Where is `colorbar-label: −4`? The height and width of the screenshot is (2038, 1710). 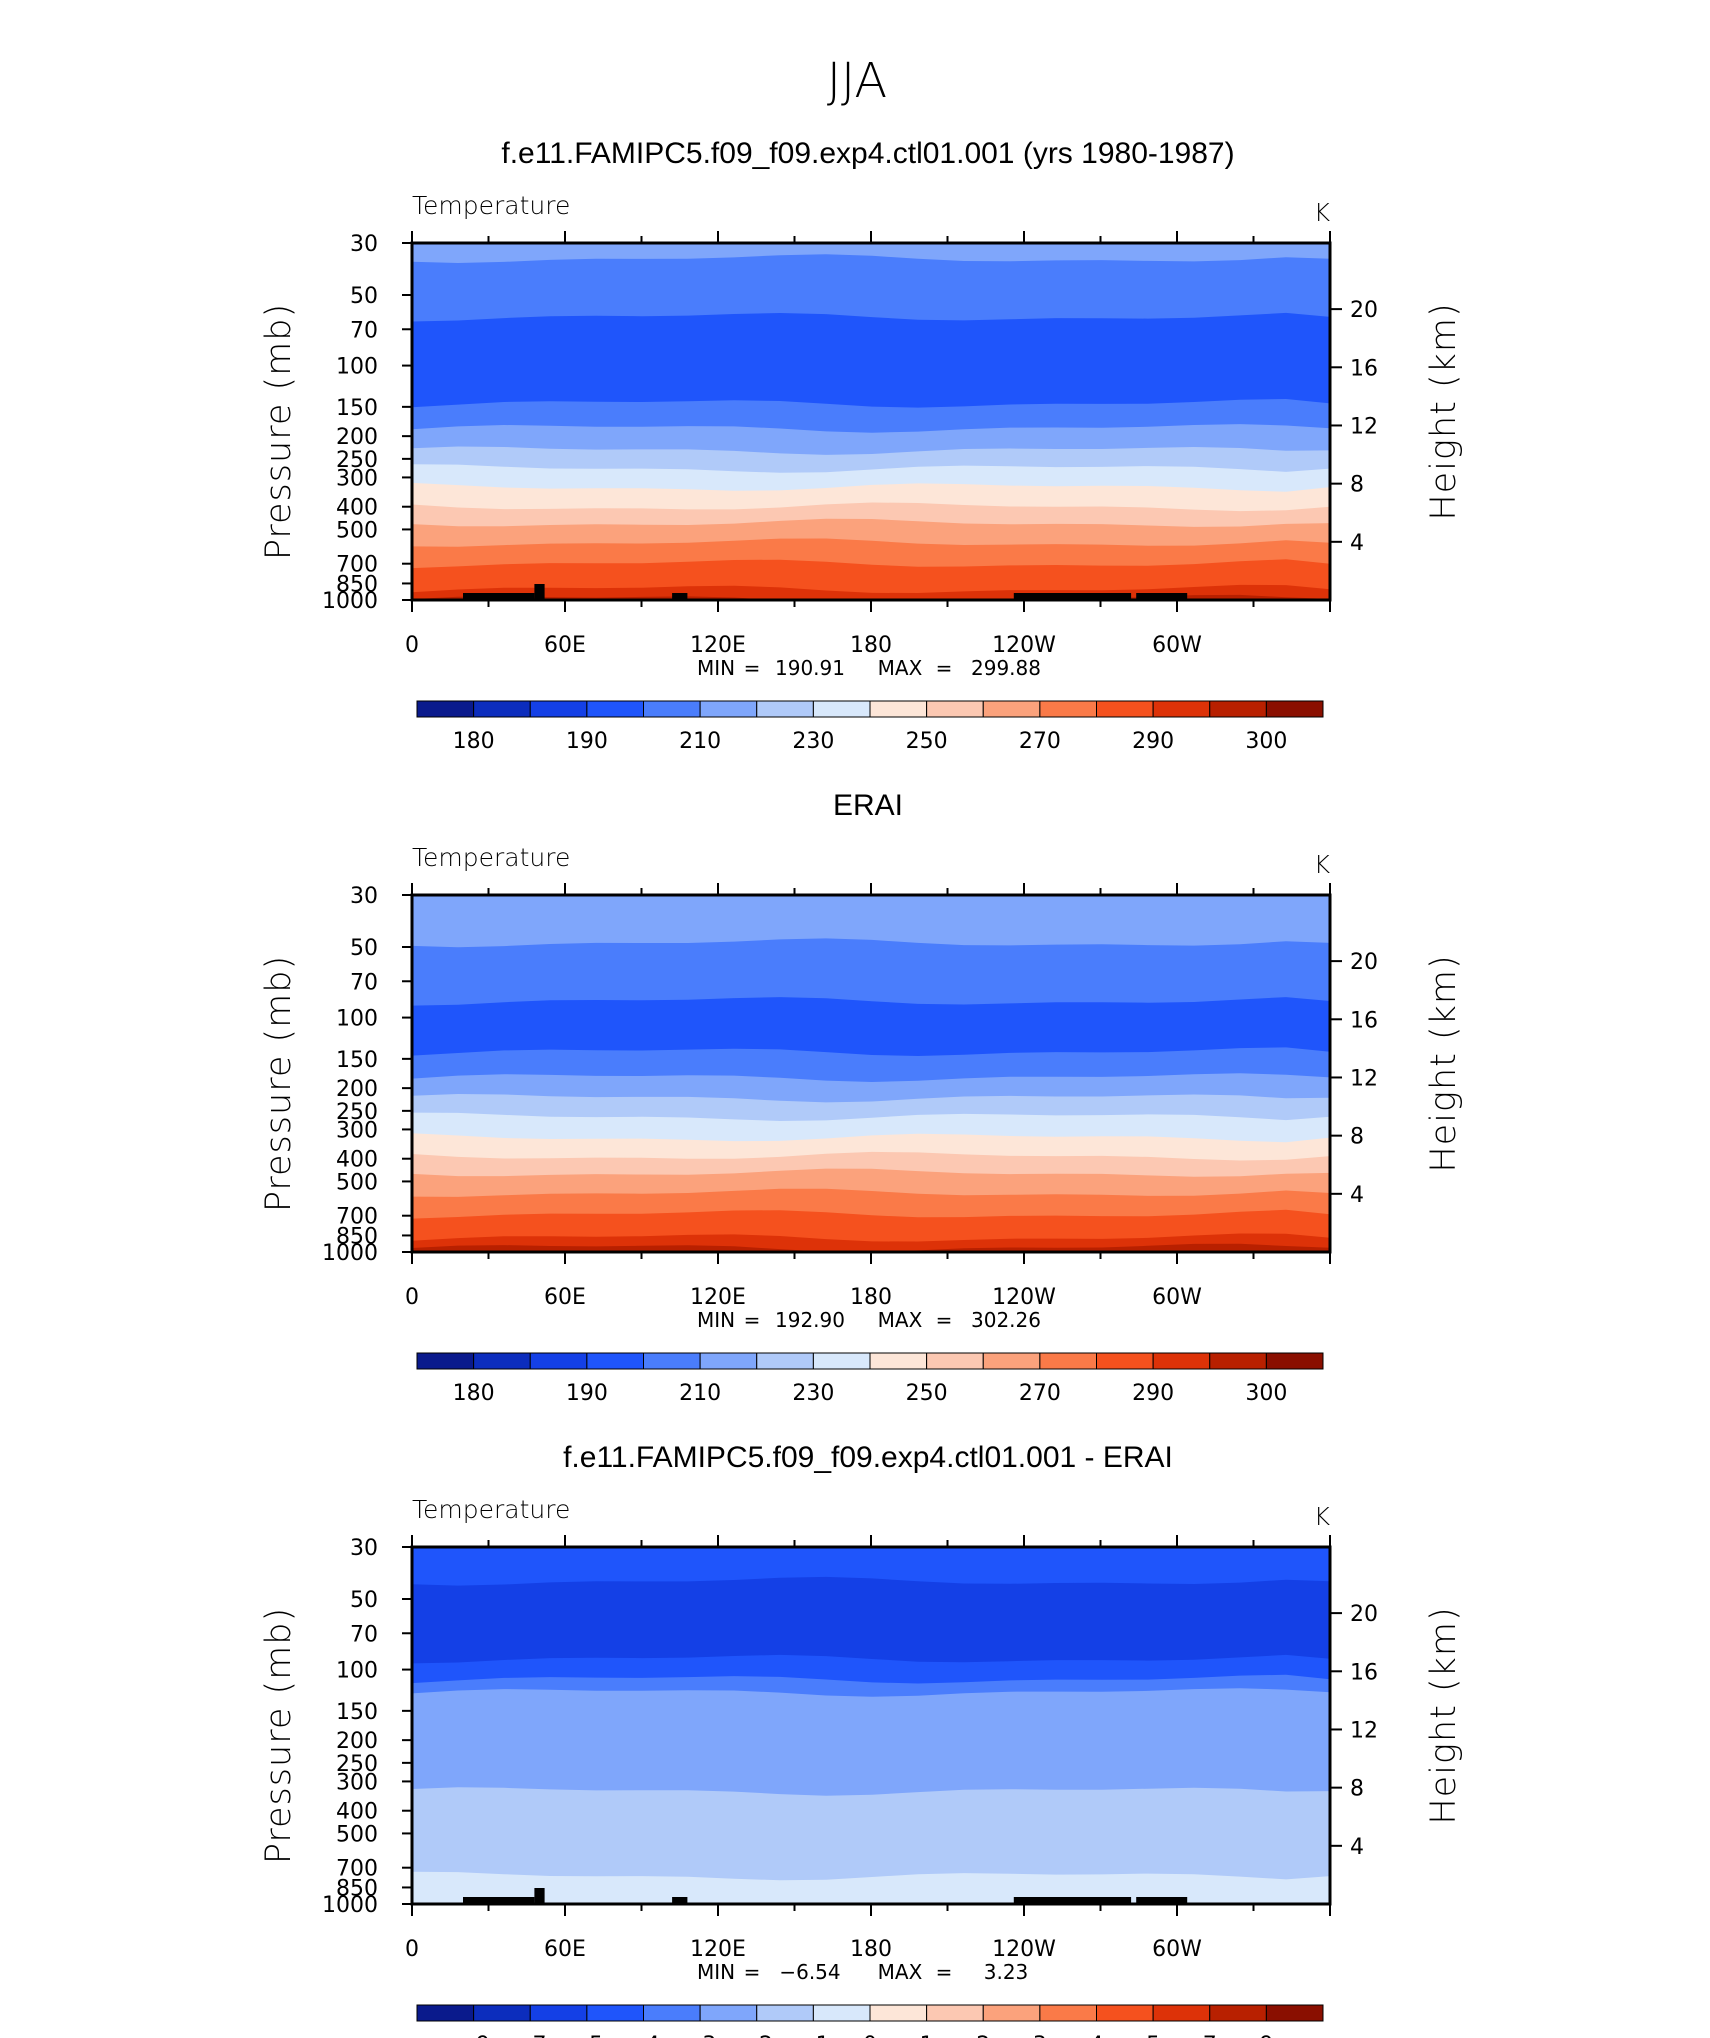
colorbar-label: −4 is located at coordinates (643, 2035).